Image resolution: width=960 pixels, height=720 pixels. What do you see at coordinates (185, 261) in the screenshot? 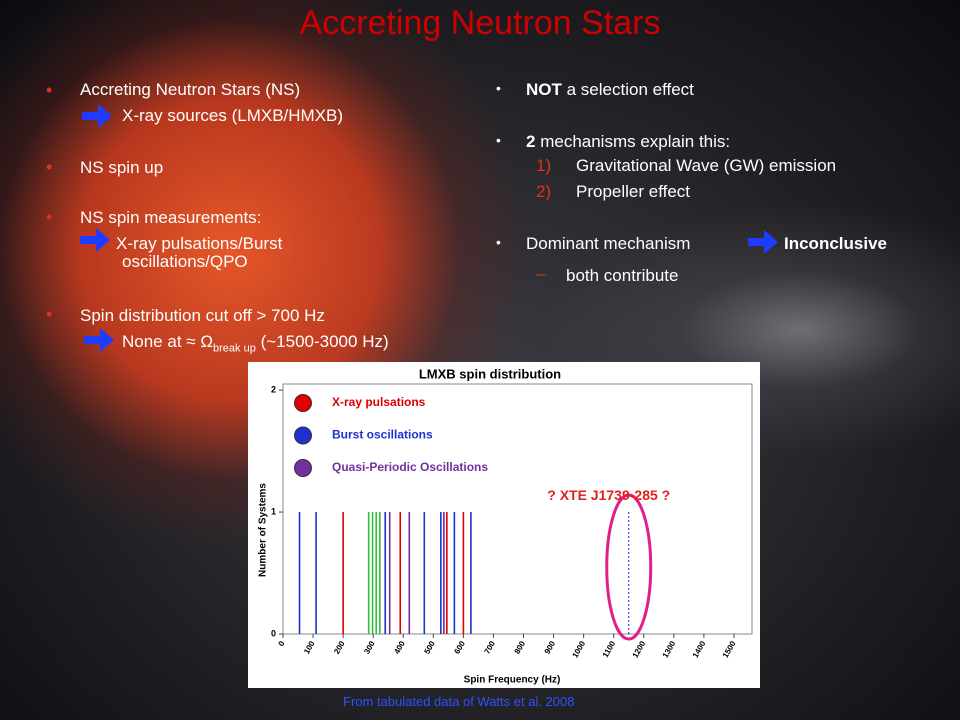
I see `bullet-sub: oscillations/QPO` at bounding box center [185, 261].